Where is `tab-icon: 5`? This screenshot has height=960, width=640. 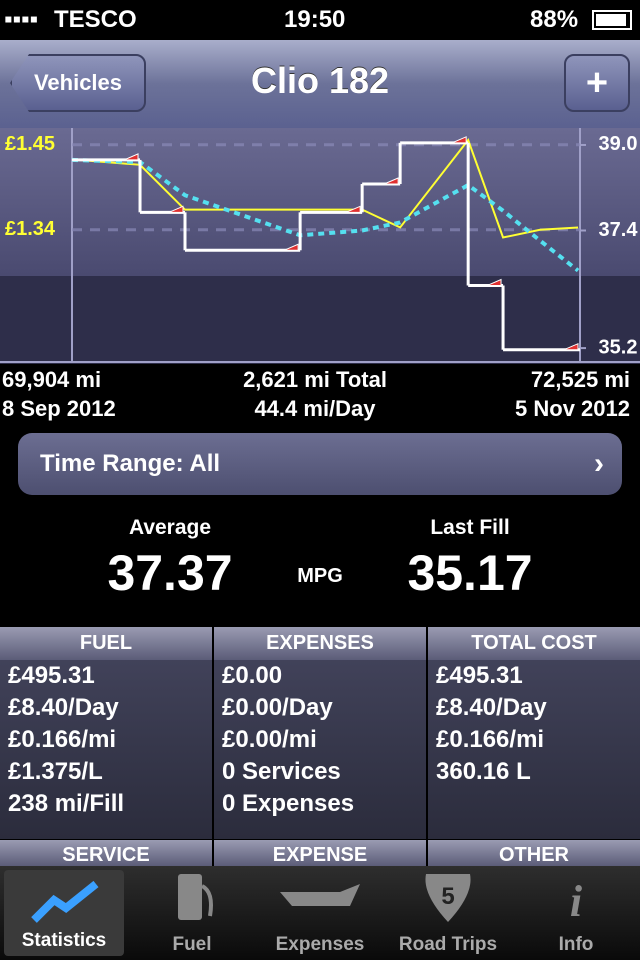 tab-icon: 5 is located at coordinates (448, 898).